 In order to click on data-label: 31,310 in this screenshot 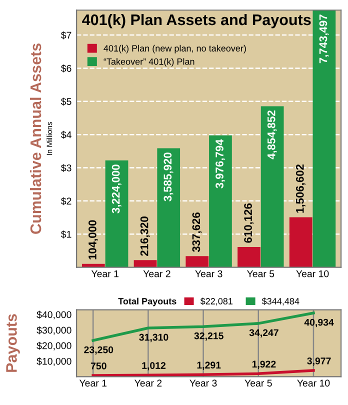, I will do `click(153, 338)`.